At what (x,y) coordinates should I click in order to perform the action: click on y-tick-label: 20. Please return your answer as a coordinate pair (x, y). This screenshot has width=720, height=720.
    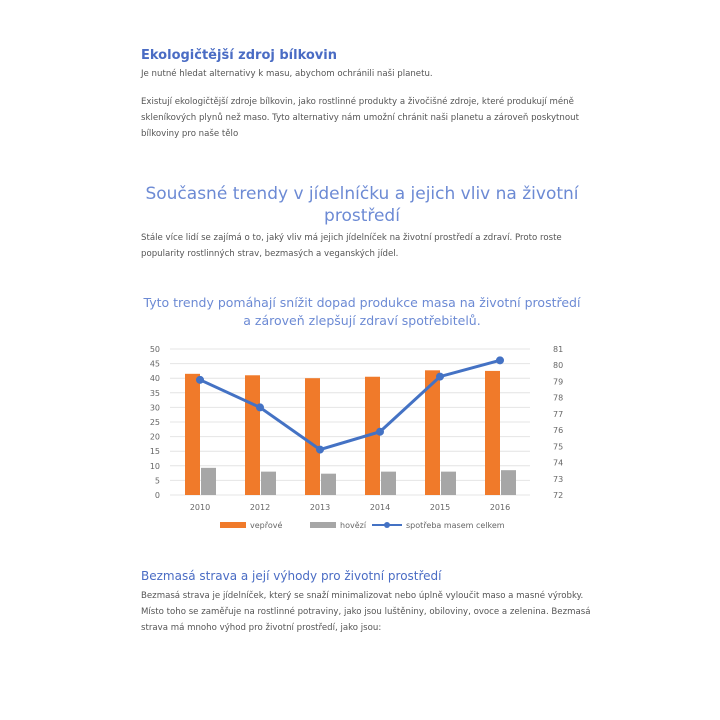
    Looking at the image, I should click on (155, 437).